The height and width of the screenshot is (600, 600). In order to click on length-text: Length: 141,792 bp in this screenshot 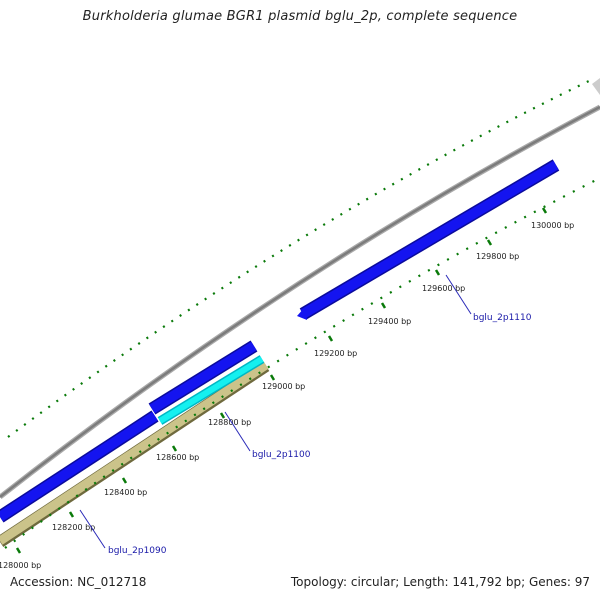, I will do `click(466, 582)`.